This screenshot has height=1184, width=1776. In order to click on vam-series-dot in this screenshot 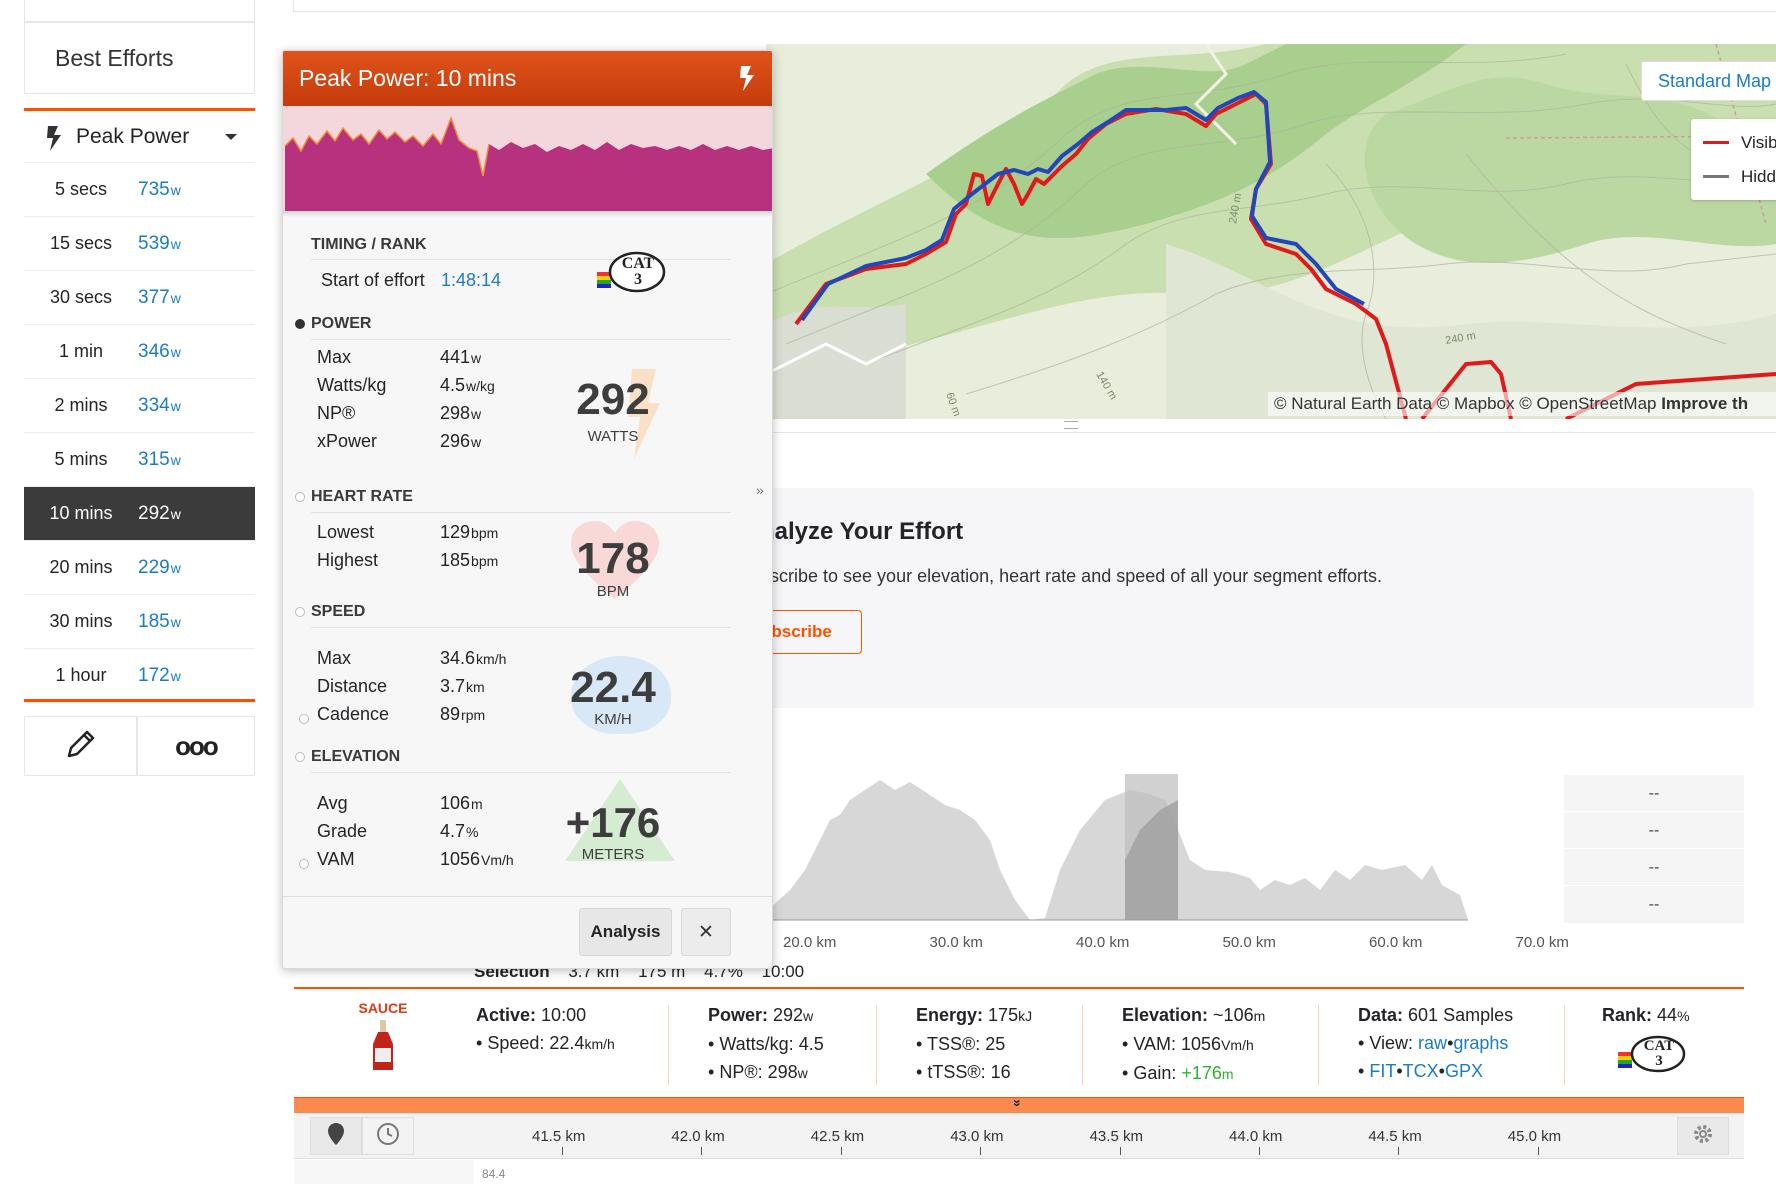, I will do `click(304, 864)`.